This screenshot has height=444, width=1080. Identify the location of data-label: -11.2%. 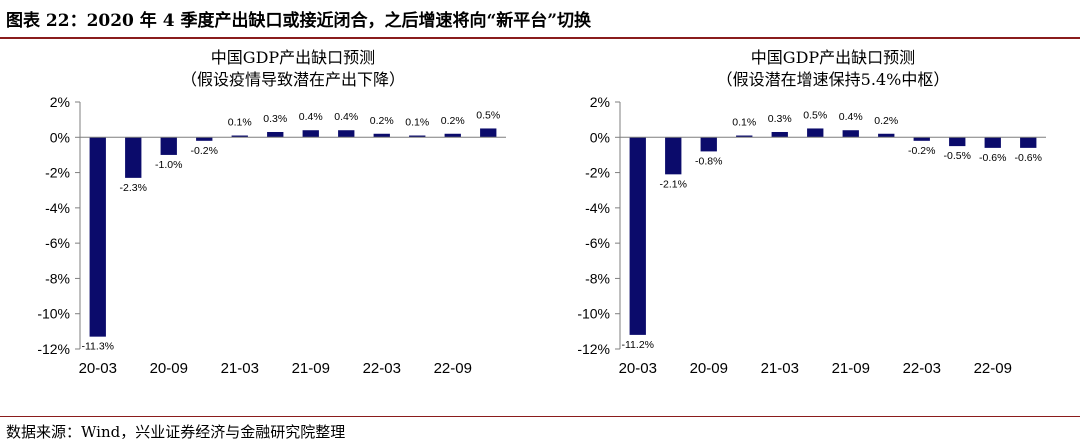
(638, 345).